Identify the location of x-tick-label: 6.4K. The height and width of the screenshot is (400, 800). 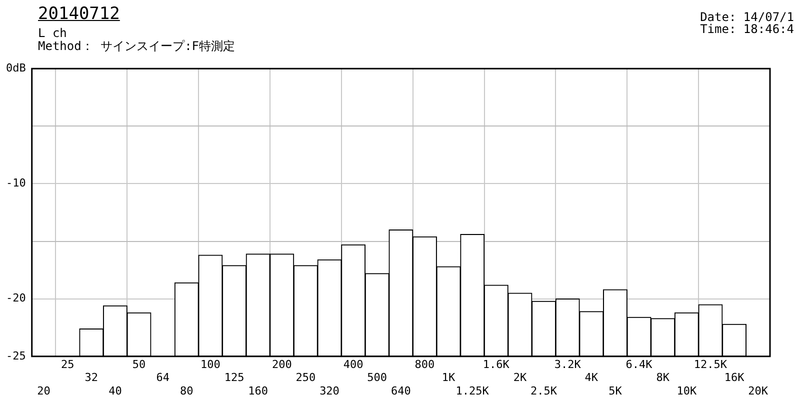
(639, 364).